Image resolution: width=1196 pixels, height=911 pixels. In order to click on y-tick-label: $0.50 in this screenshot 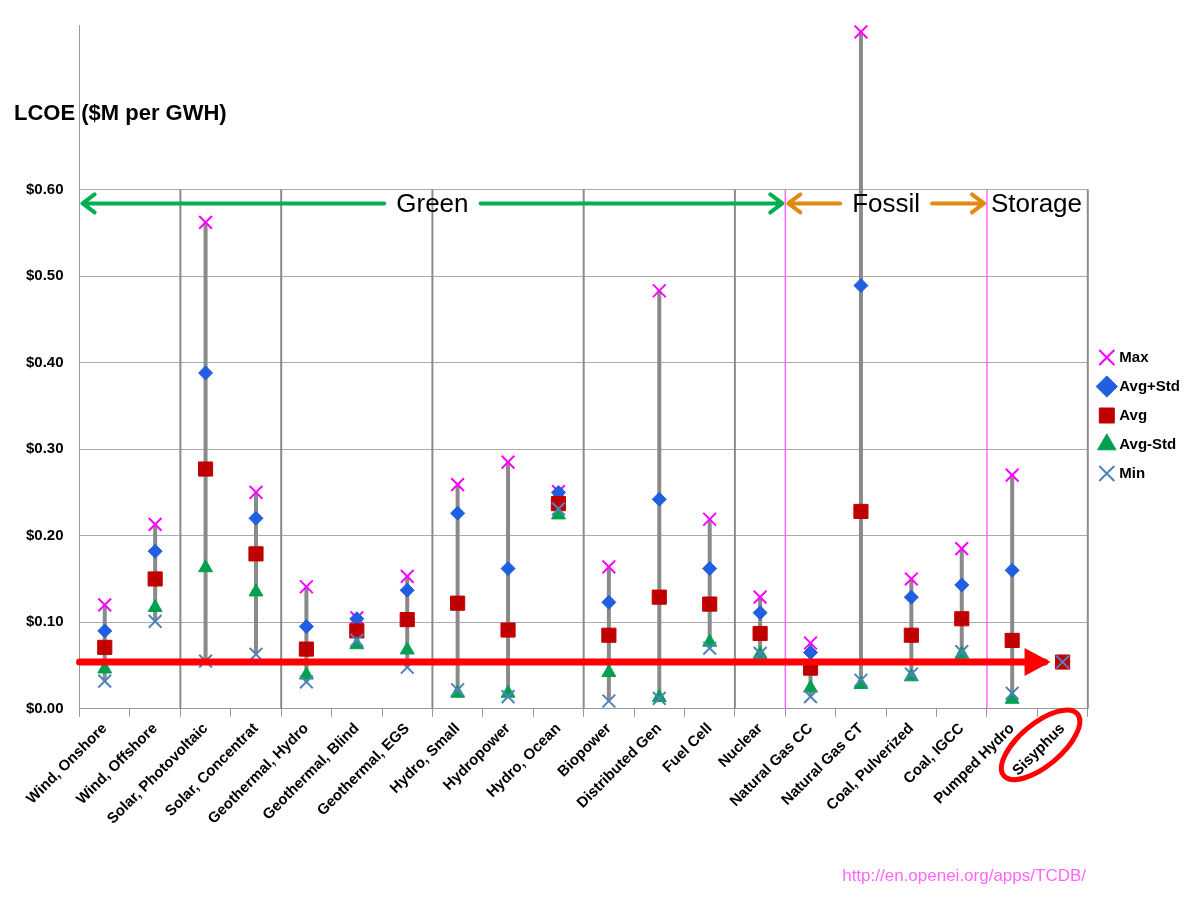, I will do `click(44, 275)`.